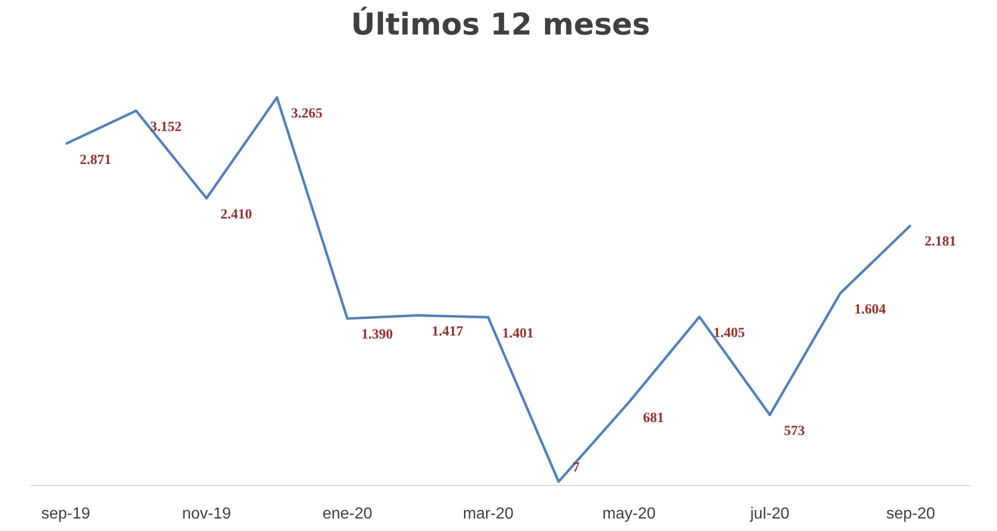 The height and width of the screenshot is (531, 997). What do you see at coordinates (653, 418) in the screenshot?
I see `data-label: 681` at bounding box center [653, 418].